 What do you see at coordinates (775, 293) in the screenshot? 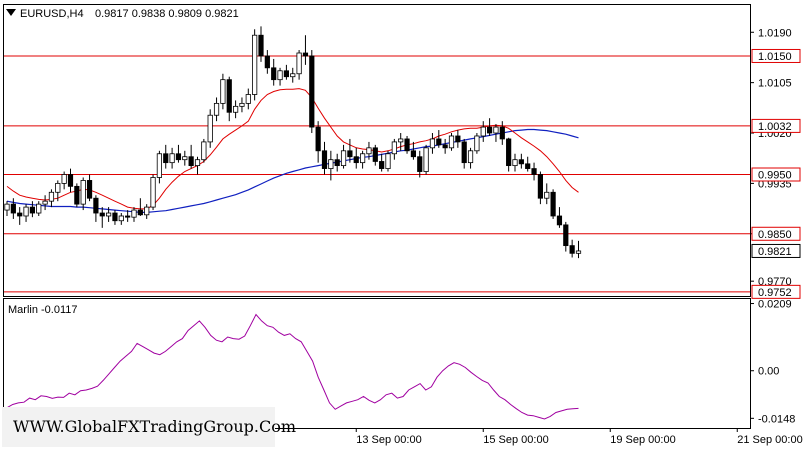
I see `level-label: 0.9752` at bounding box center [775, 293].